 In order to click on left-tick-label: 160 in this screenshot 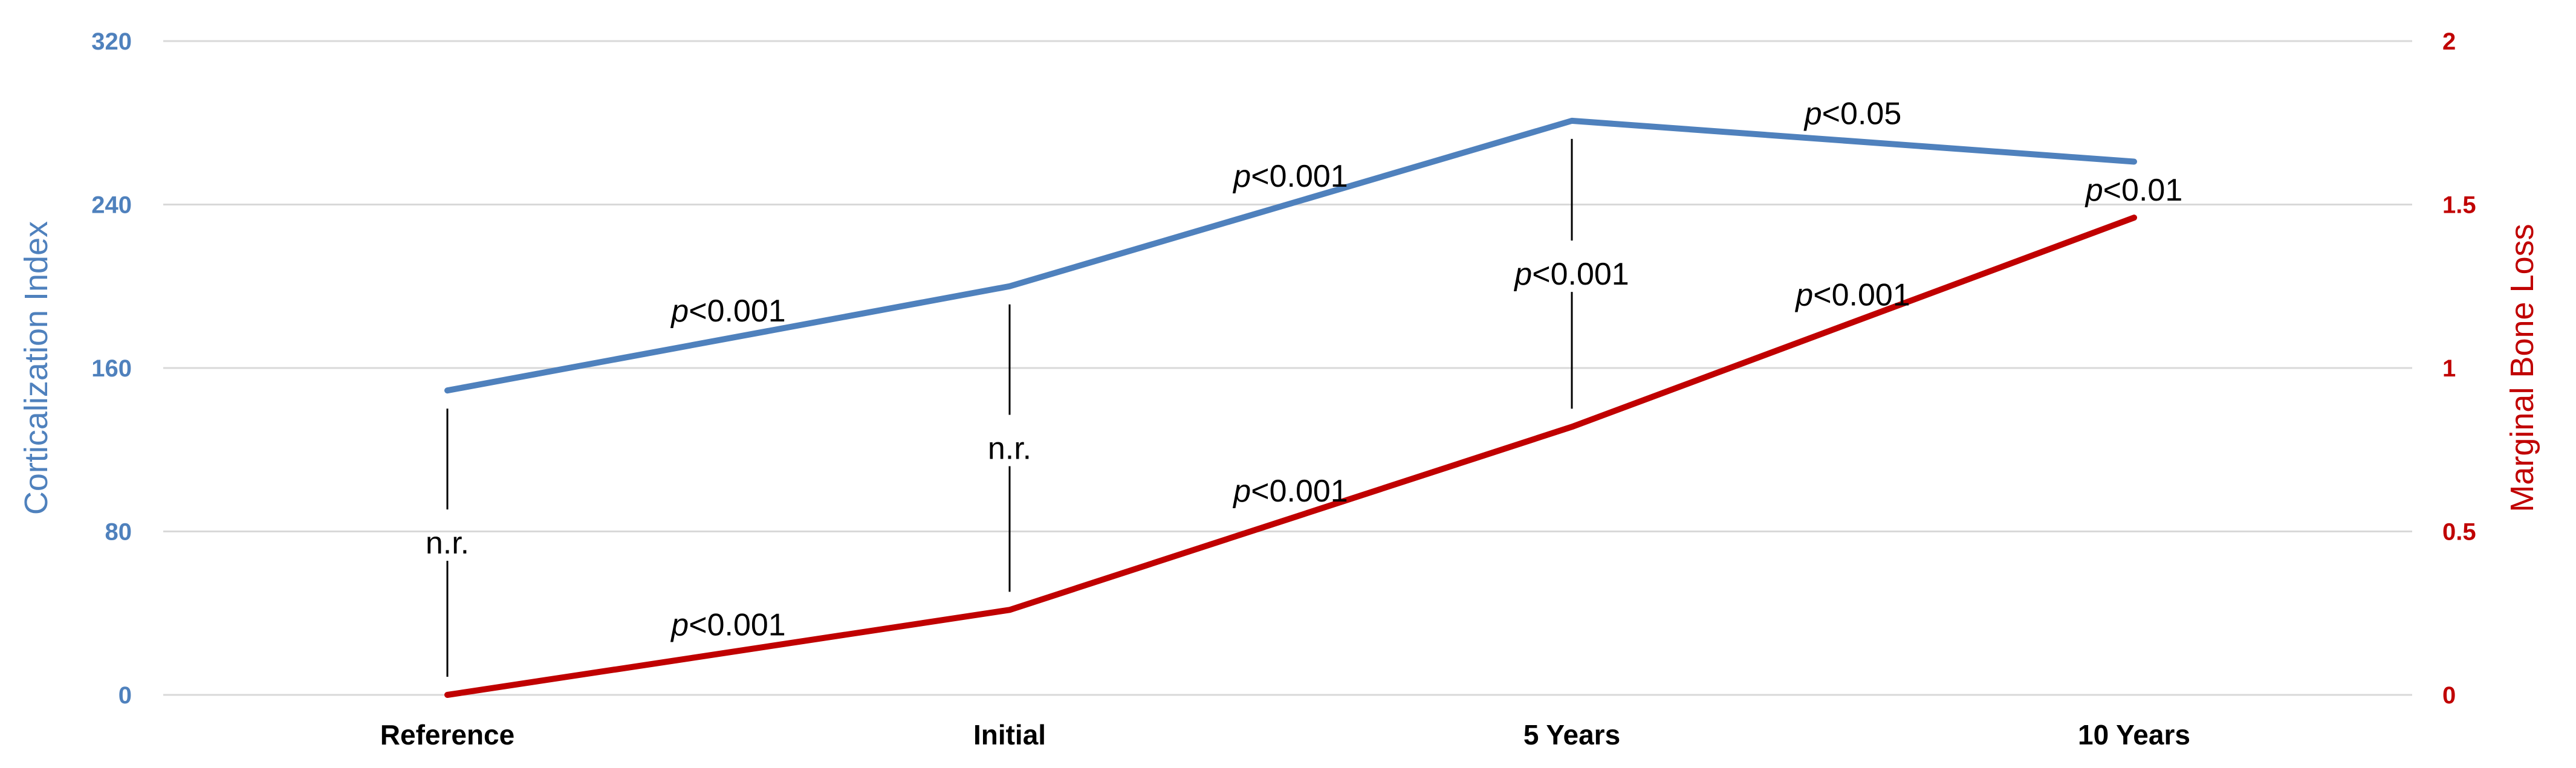, I will do `click(112, 369)`.